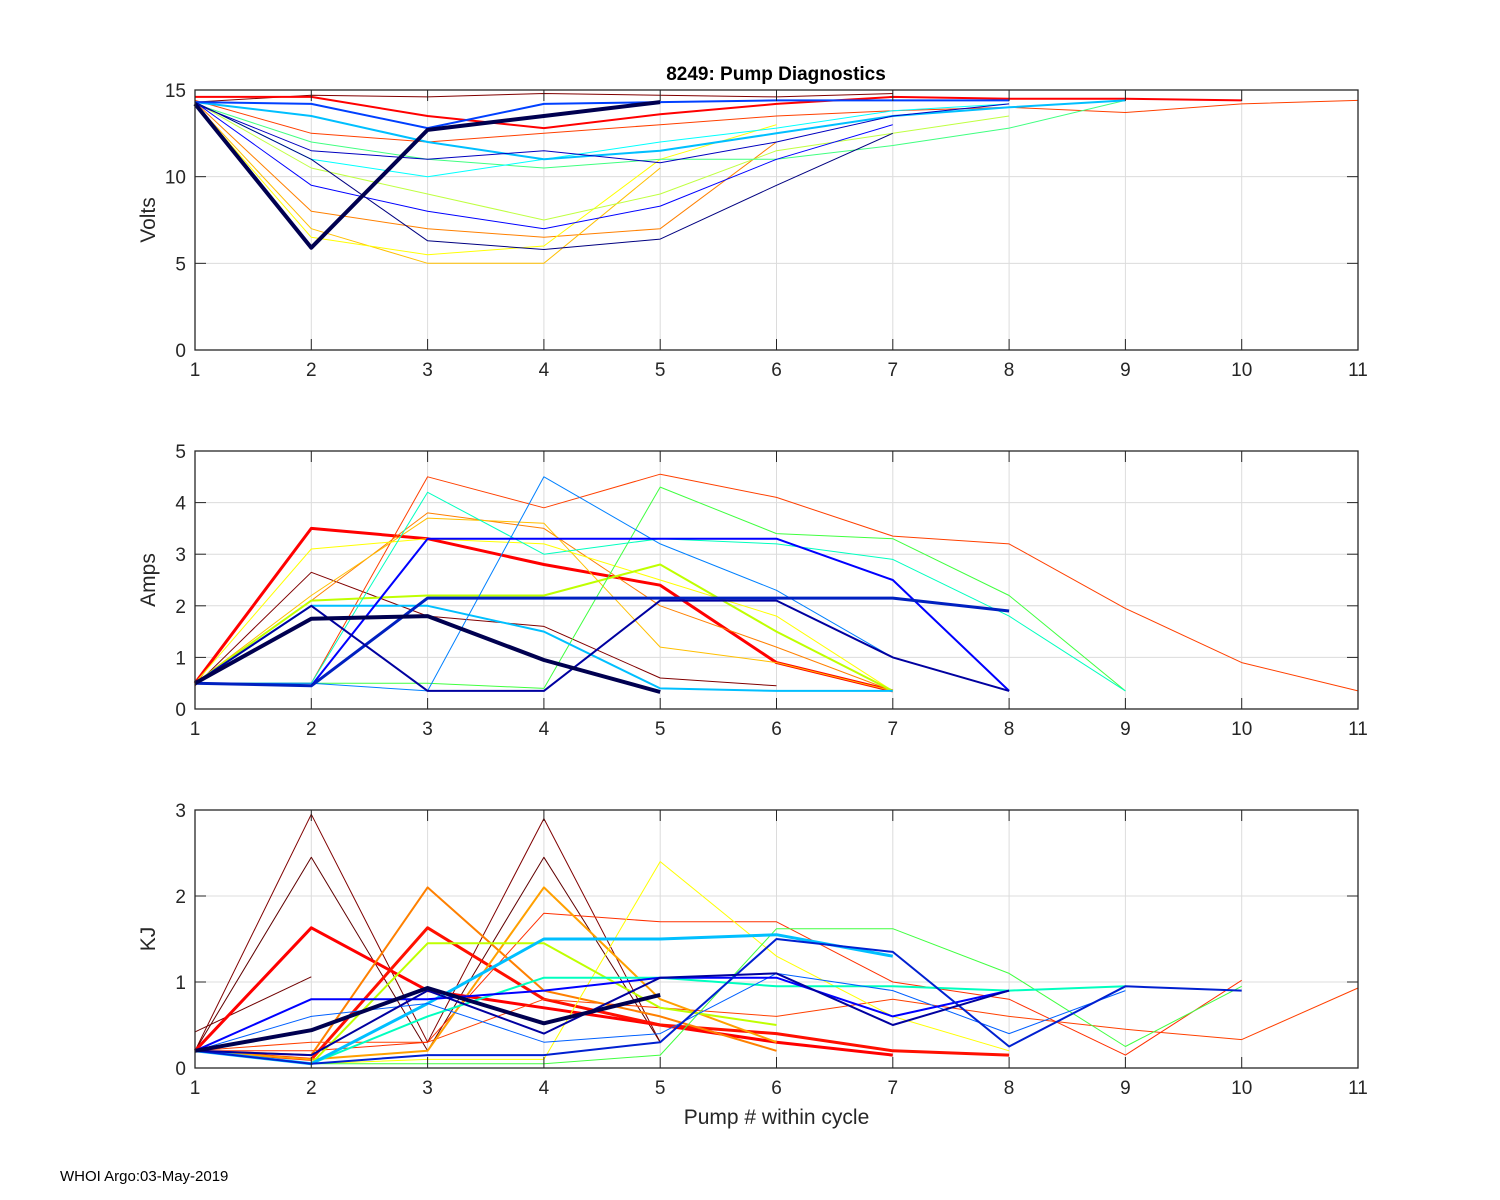 Image resolution: width=1500 pixels, height=1200 pixels. I want to click on volts-x-tick-label: 2, so click(311, 370).